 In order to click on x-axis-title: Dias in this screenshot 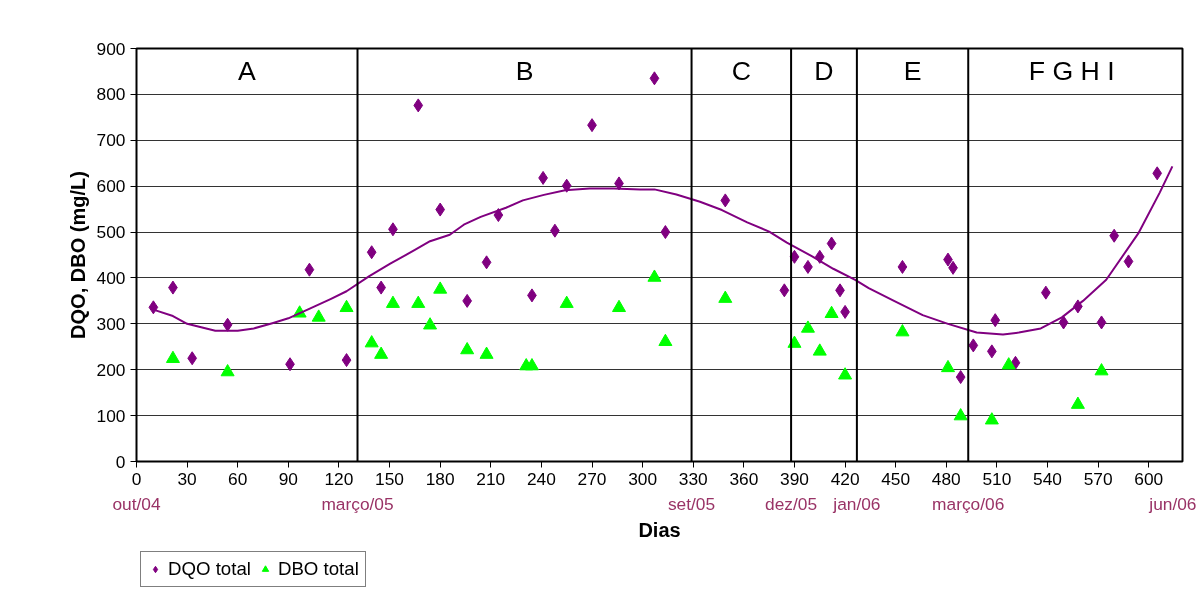, I will do `click(659, 529)`.